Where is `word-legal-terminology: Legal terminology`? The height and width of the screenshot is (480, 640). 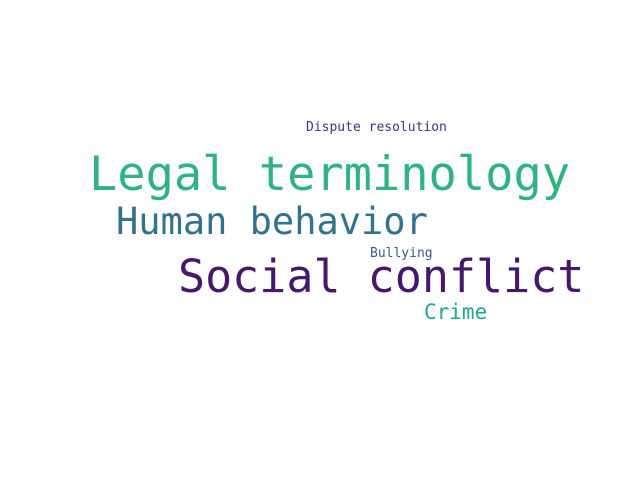
word-legal-terminology: Legal terminology is located at coordinates (330, 174).